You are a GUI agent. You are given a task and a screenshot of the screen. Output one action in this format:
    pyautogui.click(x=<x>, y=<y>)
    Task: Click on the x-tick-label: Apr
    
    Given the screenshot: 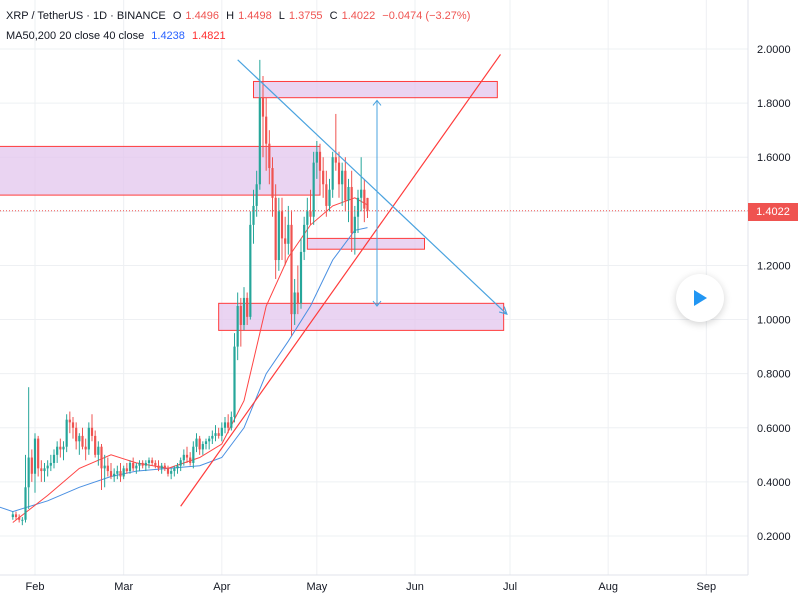 What is the action you would take?
    pyautogui.click(x=221, y=587)
    